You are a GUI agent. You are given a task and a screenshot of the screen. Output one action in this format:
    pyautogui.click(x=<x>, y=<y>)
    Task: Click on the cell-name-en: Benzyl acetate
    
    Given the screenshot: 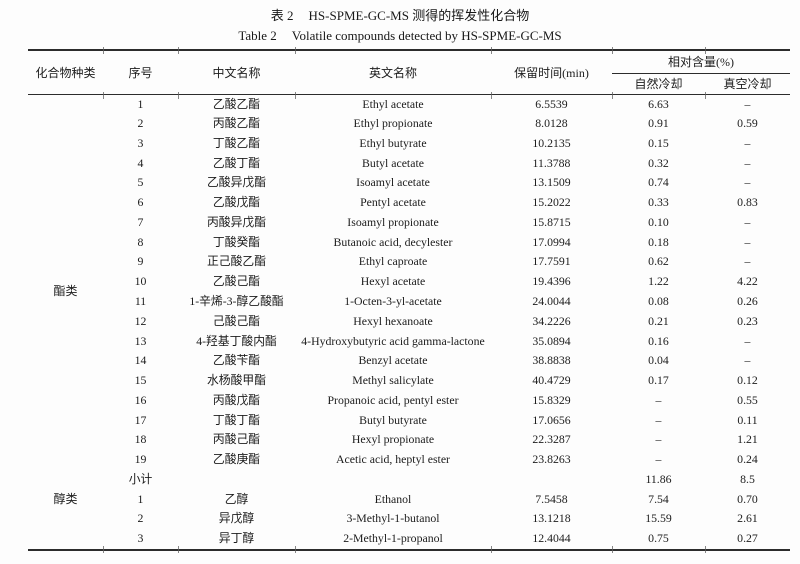 What is the action you would take?
    pyautogui.click(x=393, y=360)
    